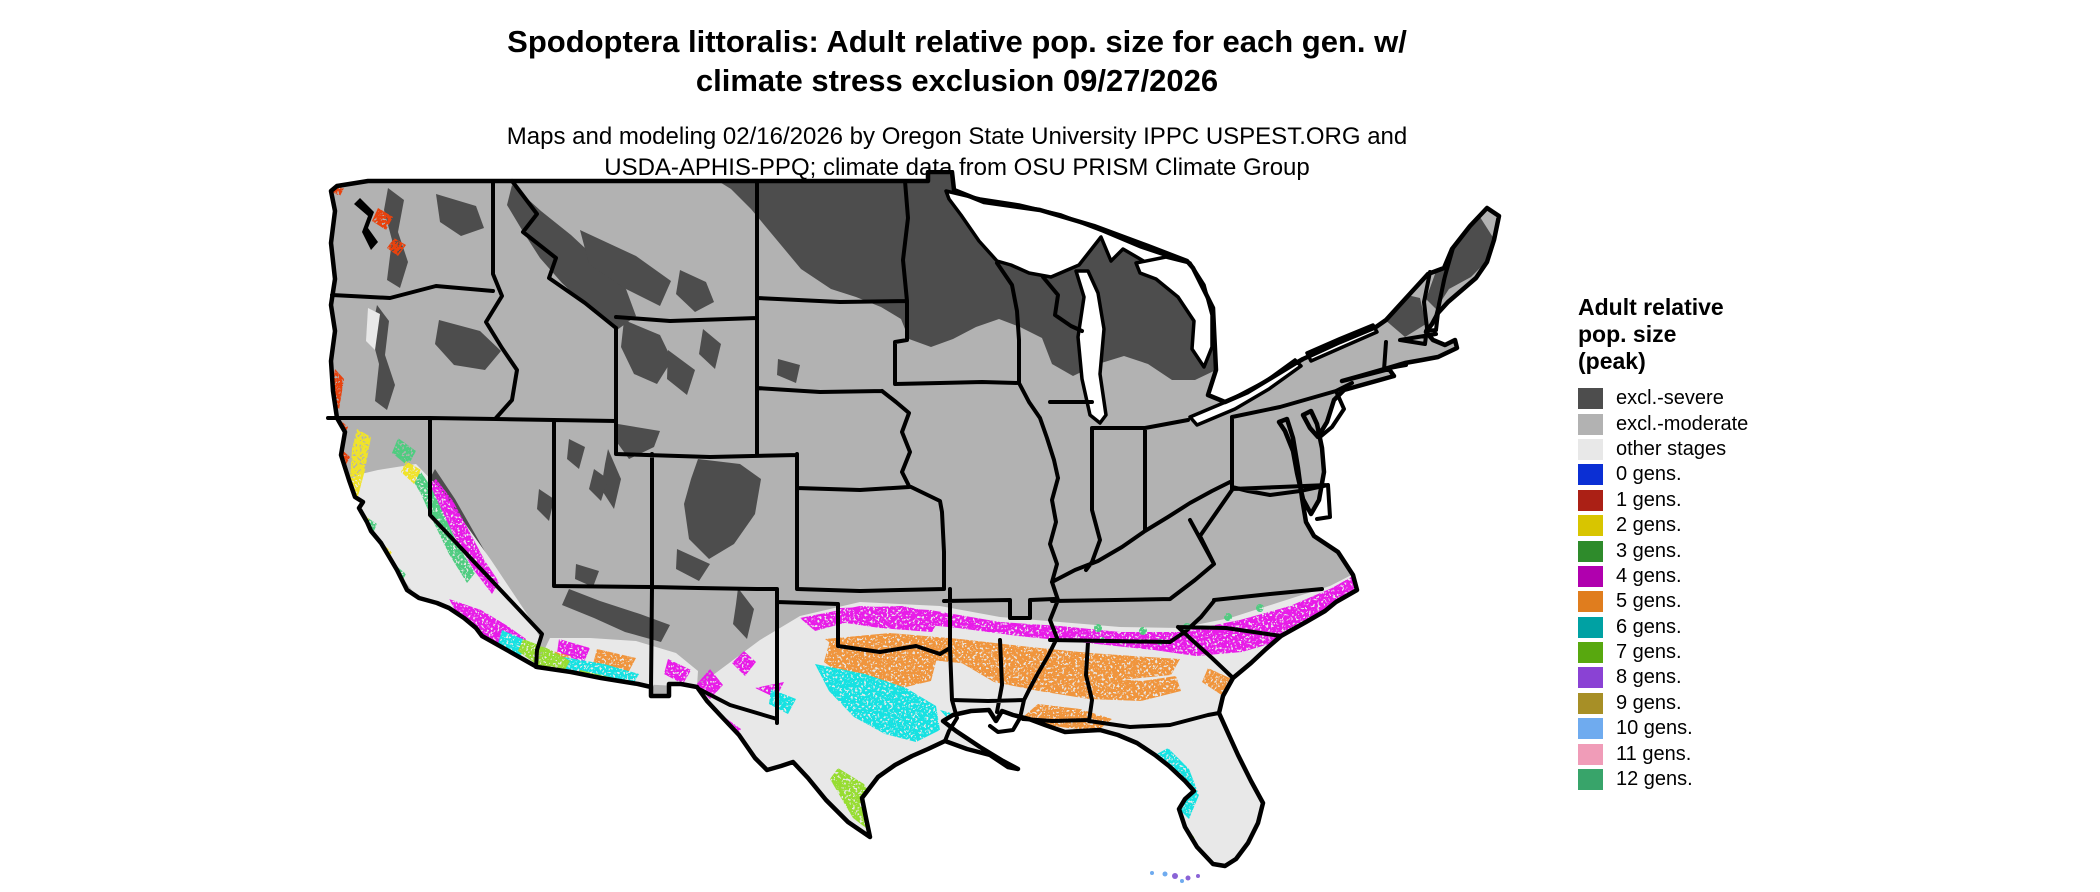 This screenshot has width=2100, height=892. I want to click on puget-sound, so click(366, 224).